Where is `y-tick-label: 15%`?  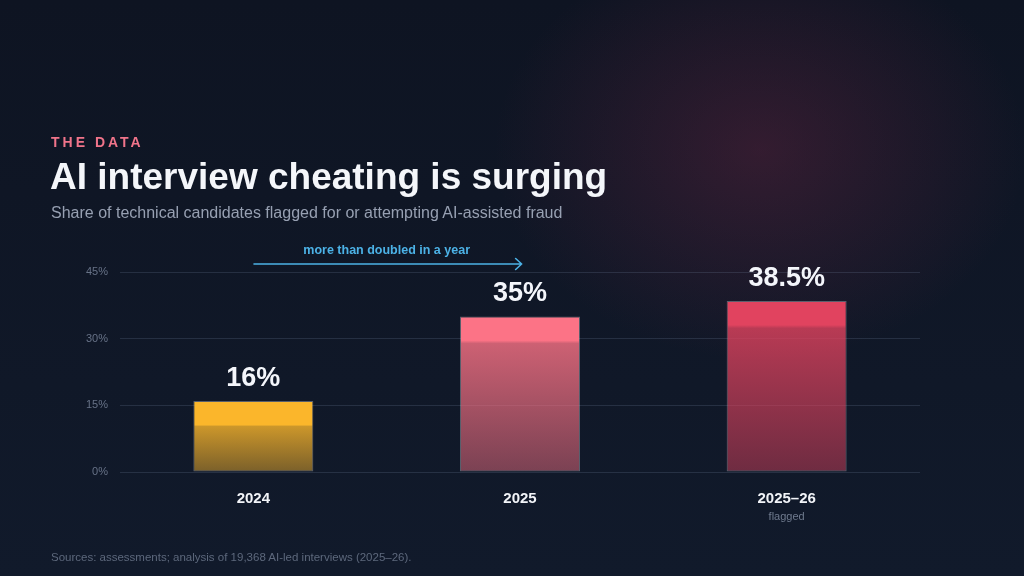
y-tick-label: 15% is located at coordinates (97, 404).